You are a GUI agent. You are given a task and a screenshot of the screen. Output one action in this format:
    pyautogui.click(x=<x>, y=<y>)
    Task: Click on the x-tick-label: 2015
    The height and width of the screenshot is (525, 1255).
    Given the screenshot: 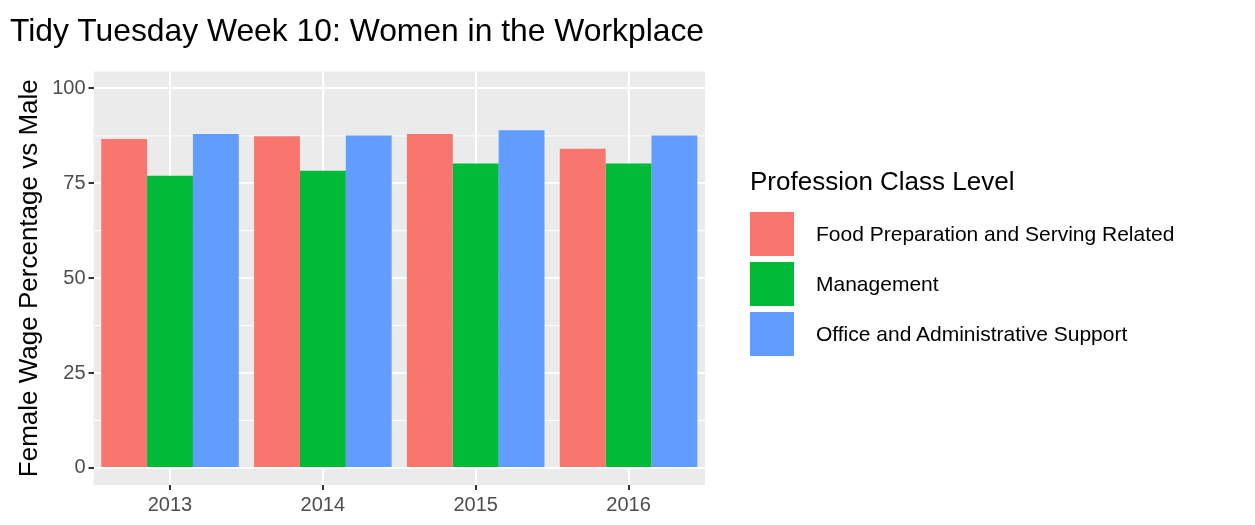 What is the action you would take?
    pyautogui.click(x=475, y=503)
    